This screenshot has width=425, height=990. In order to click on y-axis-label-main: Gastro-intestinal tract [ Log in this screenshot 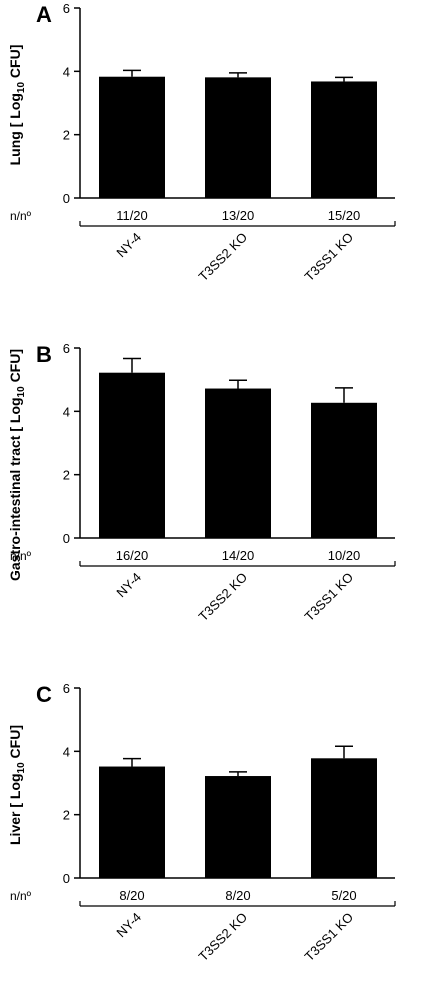, I will do `click(15, 489)`.